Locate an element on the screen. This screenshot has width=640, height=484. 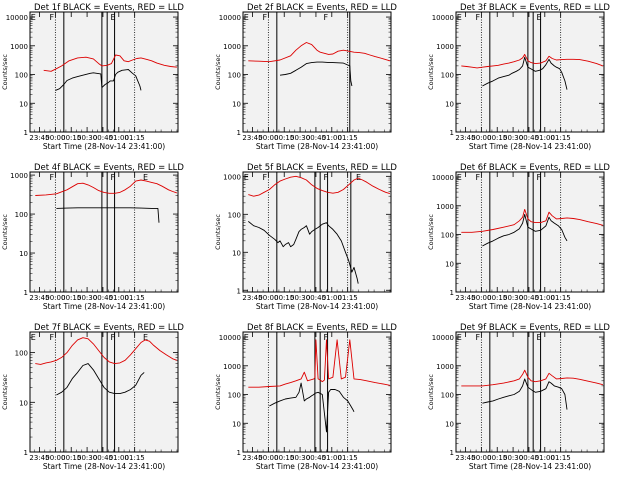
panel-title: Det 4f BLACK = Events, RED = LLD is located at coordinates (109, 168).